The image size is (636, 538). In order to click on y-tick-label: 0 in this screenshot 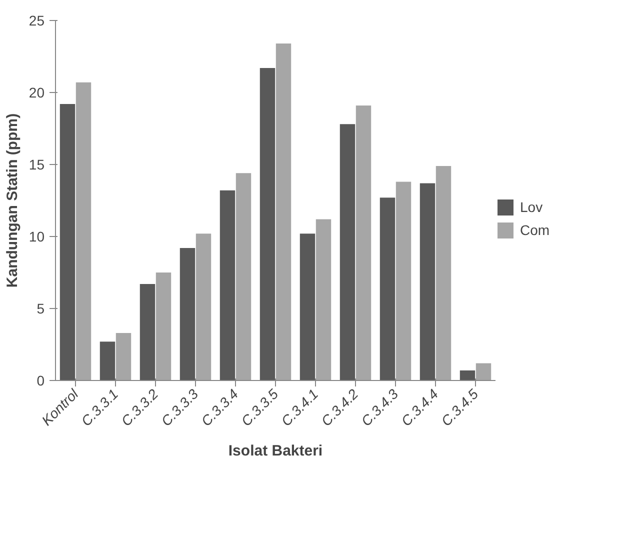, I will do `click(40, 380)`.